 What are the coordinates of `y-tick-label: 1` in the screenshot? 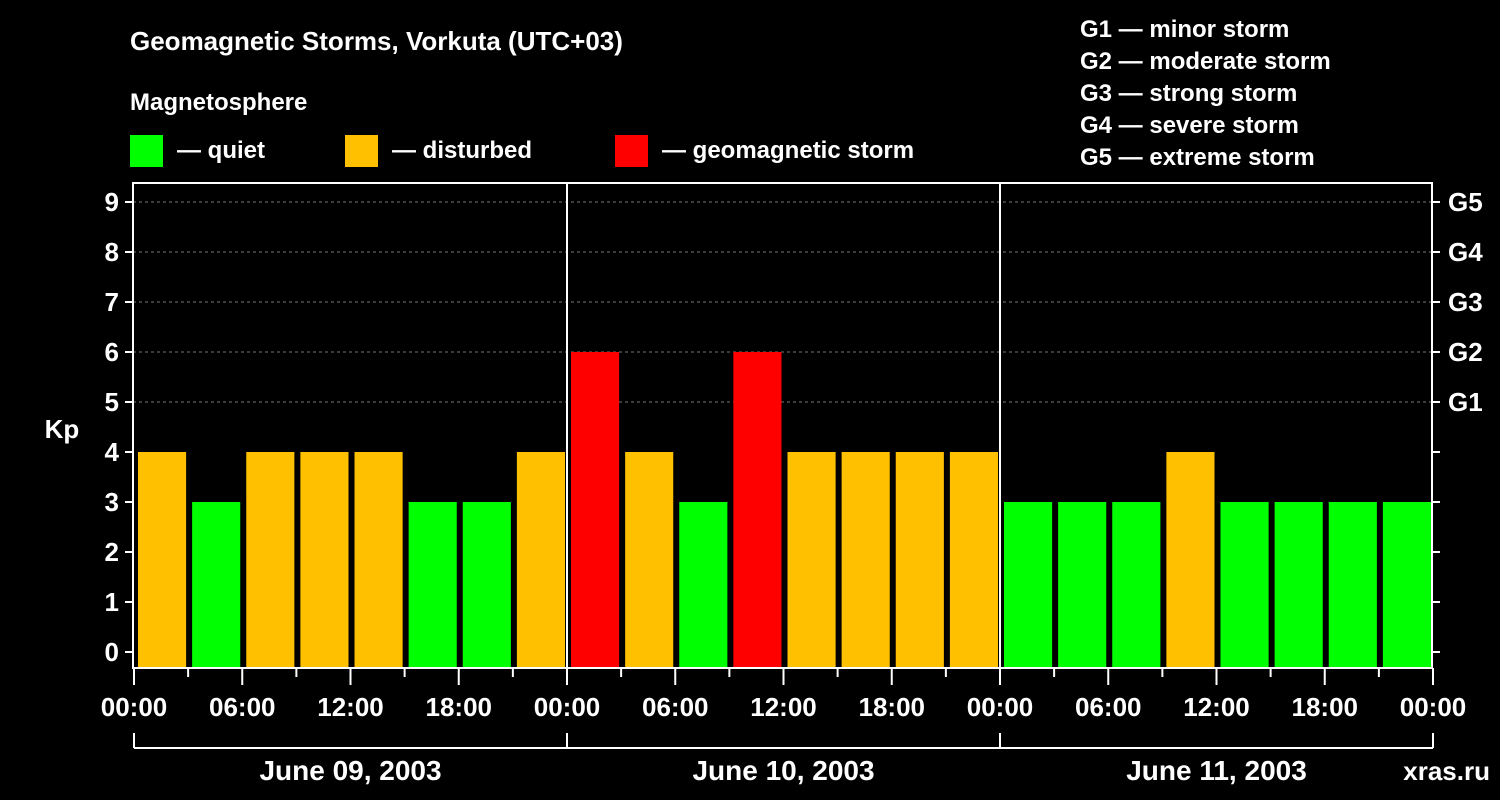 It's located at (112, 602).